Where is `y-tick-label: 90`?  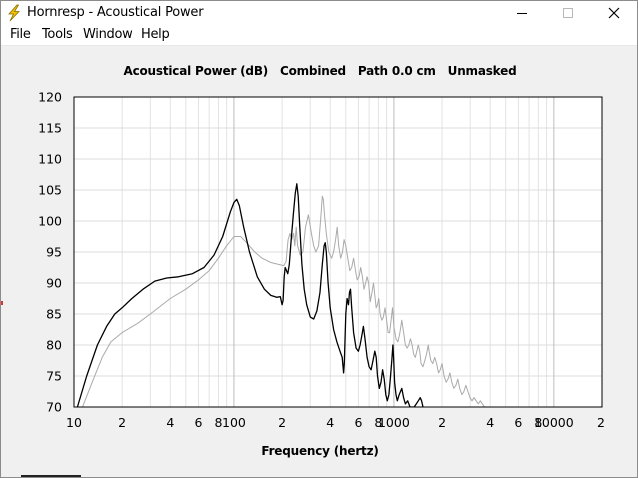 y-tick-label: 90 is located at coordinates (54, 283).